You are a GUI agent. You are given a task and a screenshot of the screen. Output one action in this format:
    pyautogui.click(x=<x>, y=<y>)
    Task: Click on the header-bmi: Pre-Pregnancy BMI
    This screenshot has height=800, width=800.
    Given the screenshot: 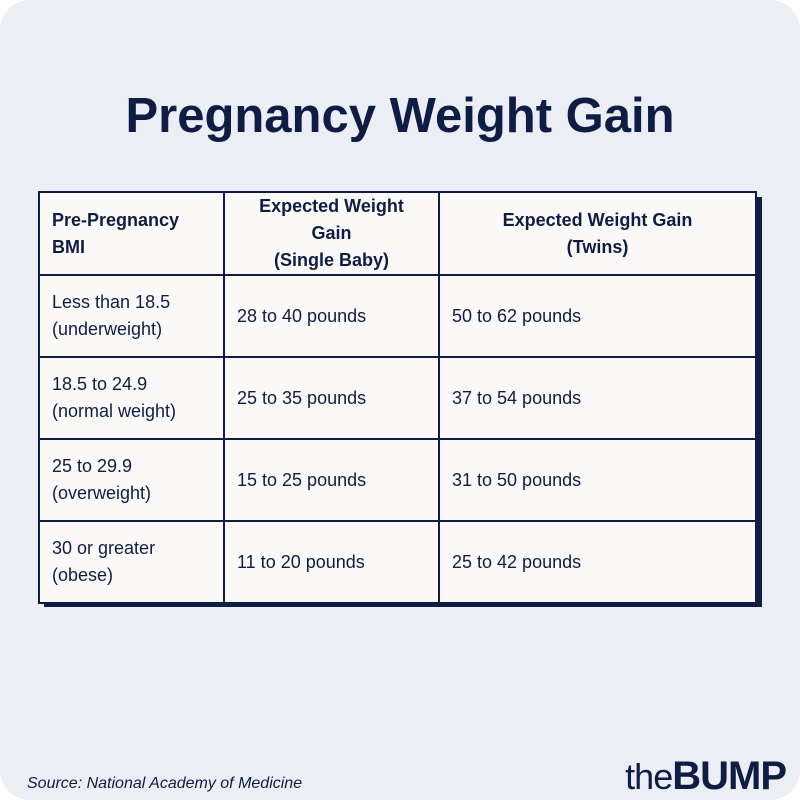 What is the action you would take?
    pyautogui.click(x=131, y=233)
    